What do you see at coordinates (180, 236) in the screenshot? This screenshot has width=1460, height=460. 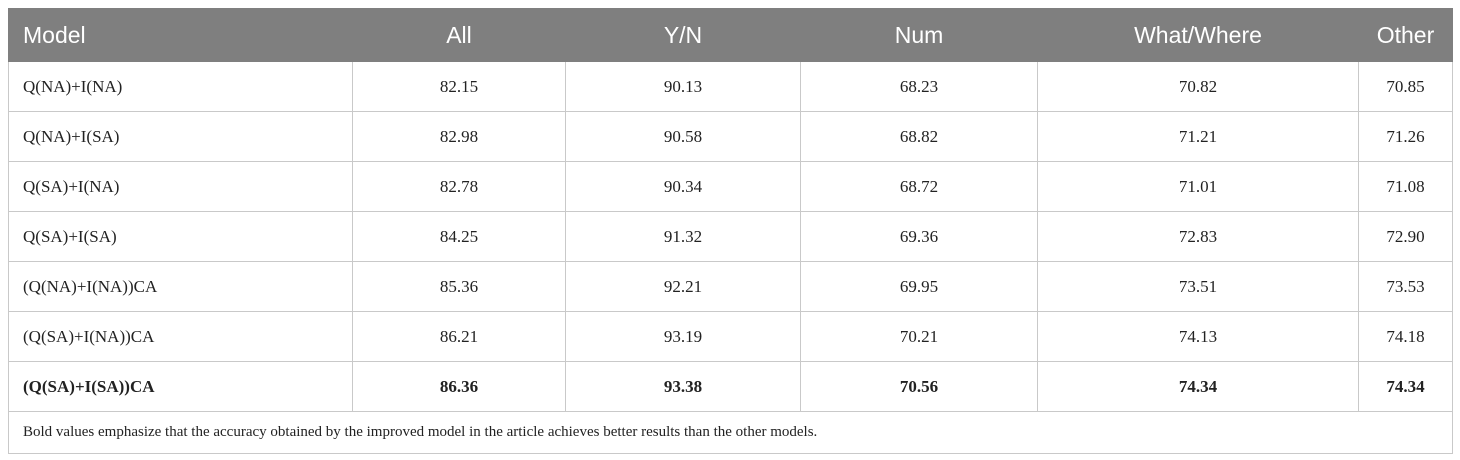 I see `model-cell: Q(SA)+I(SA)` at bounding box center [180, 236].